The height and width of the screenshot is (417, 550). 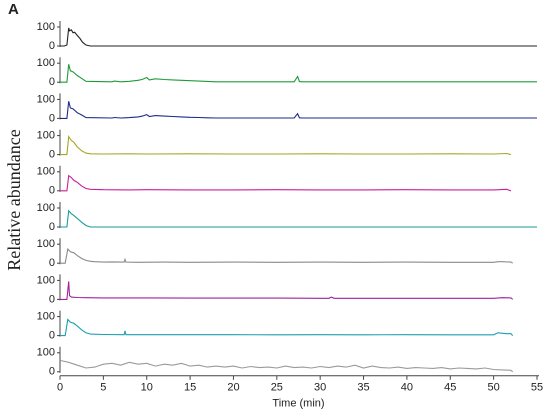 What do you see at coordinates (190, 388) in the screenshot?
I see `x-tick-label: 15` at bounding box center [190, 388].